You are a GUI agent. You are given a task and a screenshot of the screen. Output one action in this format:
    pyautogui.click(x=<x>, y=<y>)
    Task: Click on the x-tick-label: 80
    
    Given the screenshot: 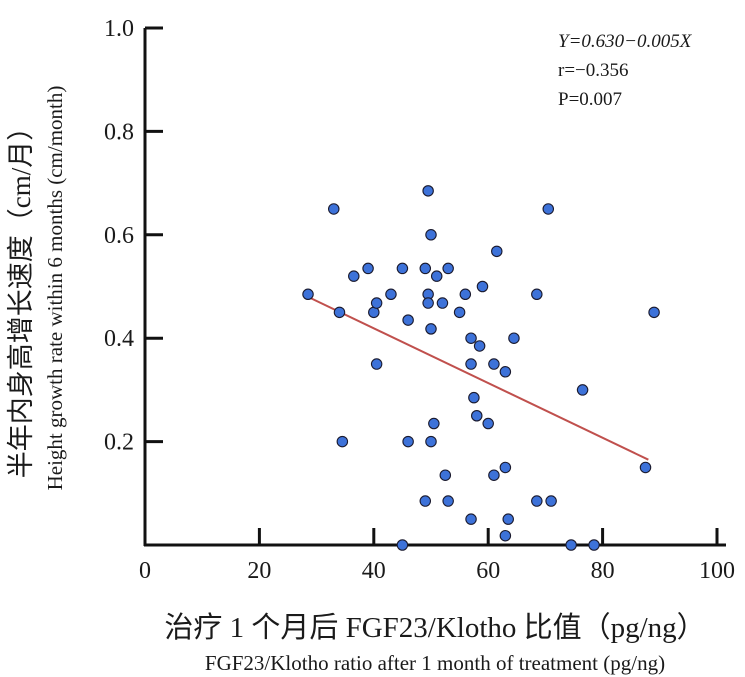 What is the action you would take?
    pyautogui.click(x=603, y=571)
    